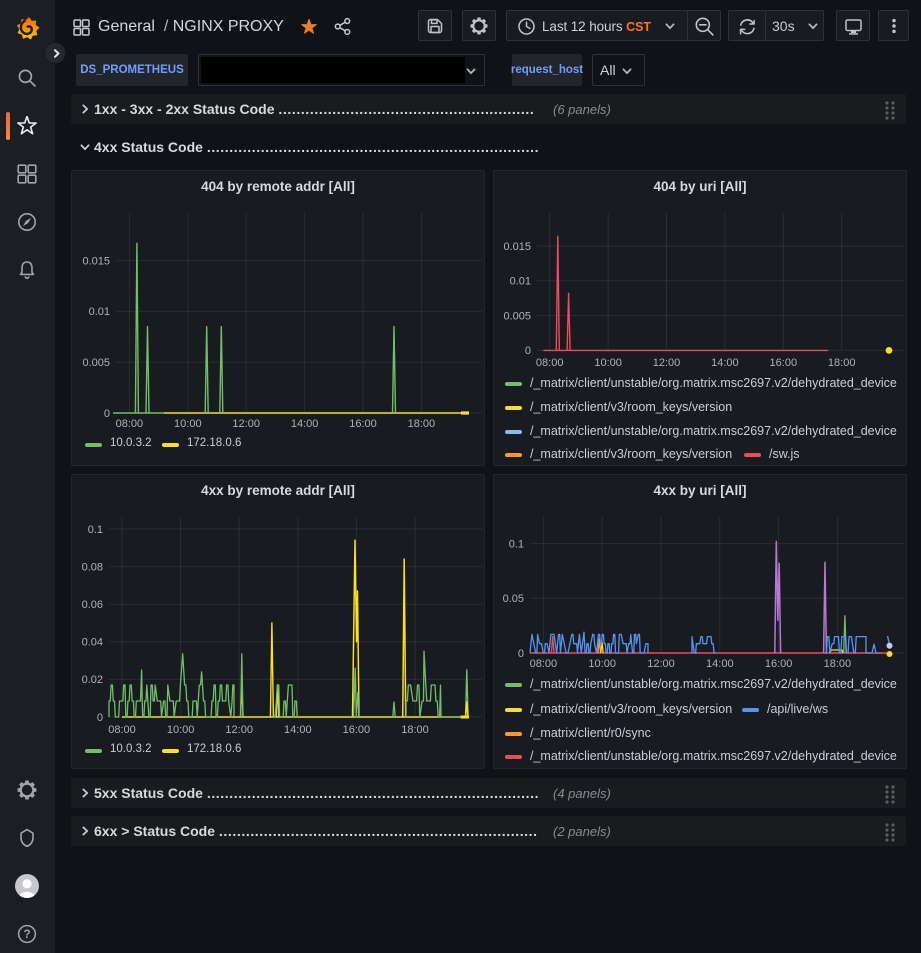 The width and height of the screenshot is (921, 953). What do you see at coordinates (92, 643) in the screenshot?
I see `svg-text: 0.04` at bounding box center [92, 643].